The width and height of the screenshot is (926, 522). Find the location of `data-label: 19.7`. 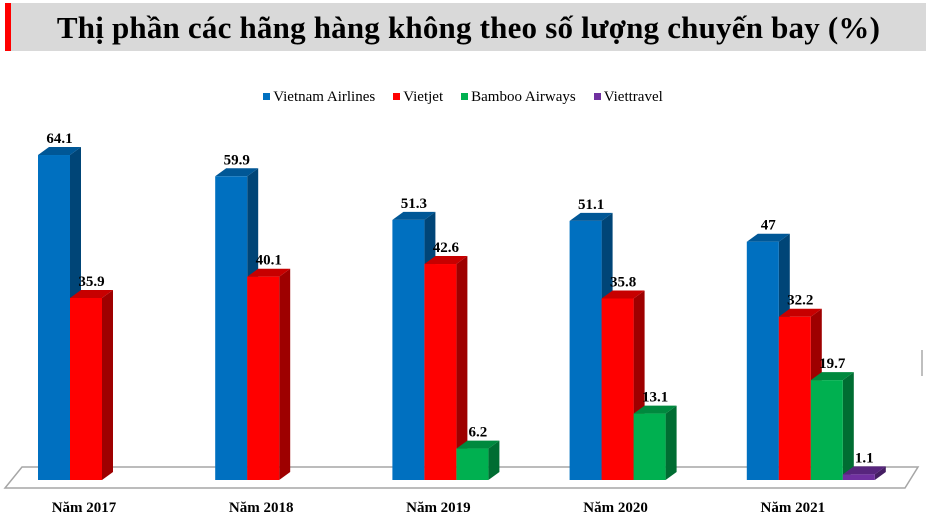

data-label: 19.7 is located at coordinates (832, 364).